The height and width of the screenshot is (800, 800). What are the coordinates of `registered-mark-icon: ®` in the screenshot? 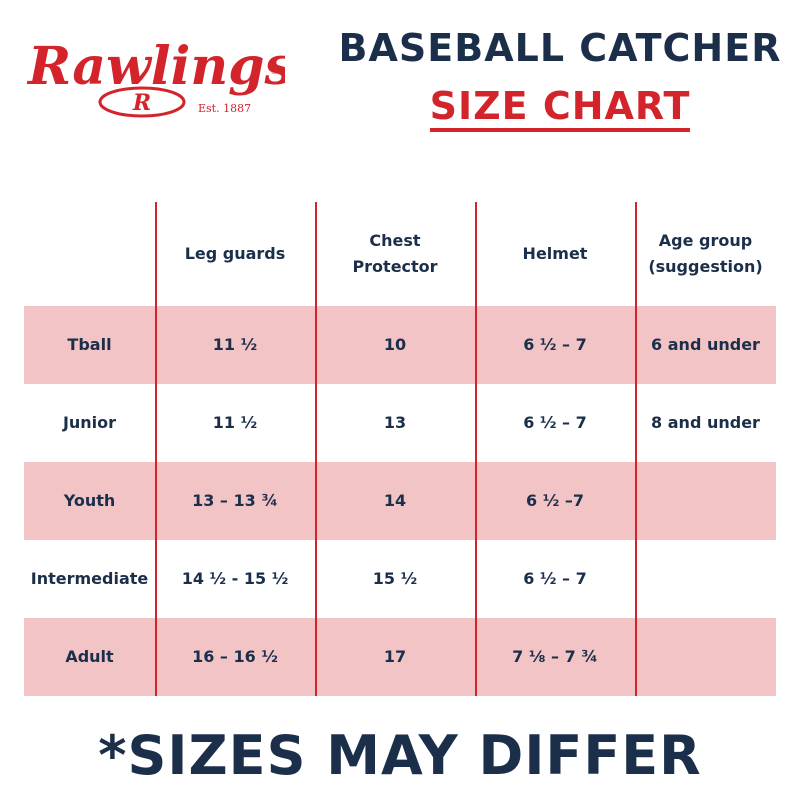 It's located at (274, 72).